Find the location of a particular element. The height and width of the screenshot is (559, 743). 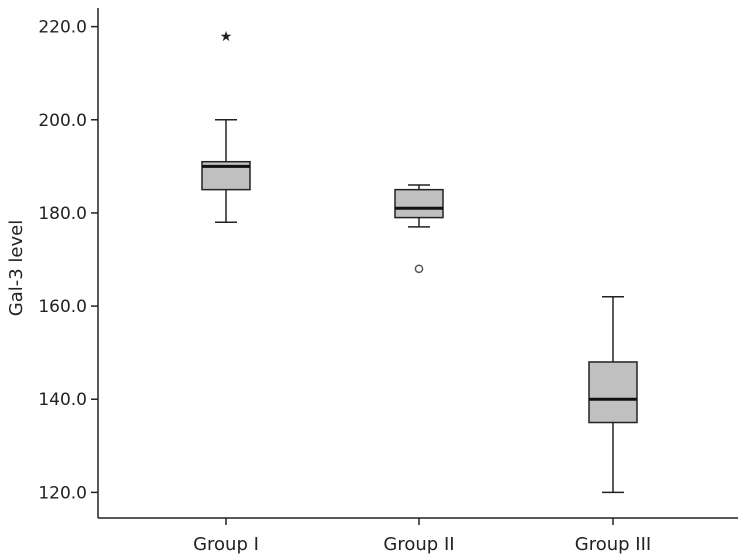

y-axis: 120.0 140.0 160.0 180.0 200.0 220.0 is located at coordinates (68, 263).